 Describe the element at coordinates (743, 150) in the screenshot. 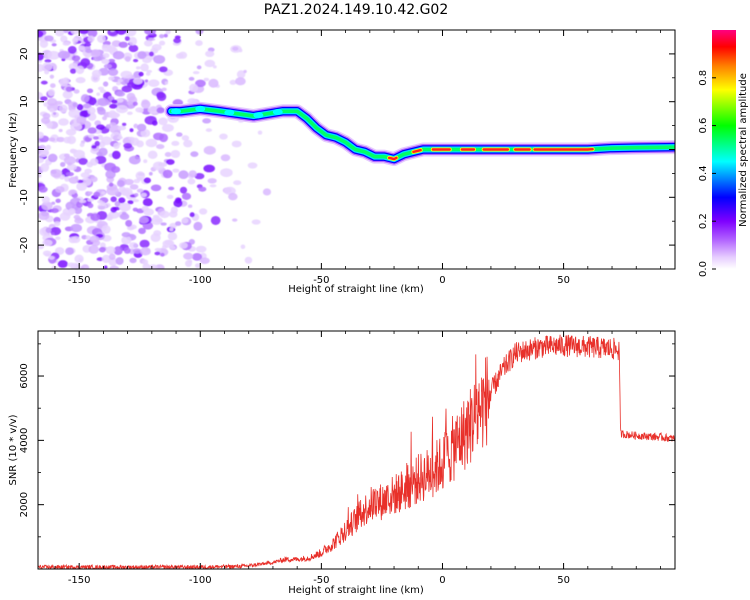

I see `colorbar-label: Normalized spectral amplitude` at that location.